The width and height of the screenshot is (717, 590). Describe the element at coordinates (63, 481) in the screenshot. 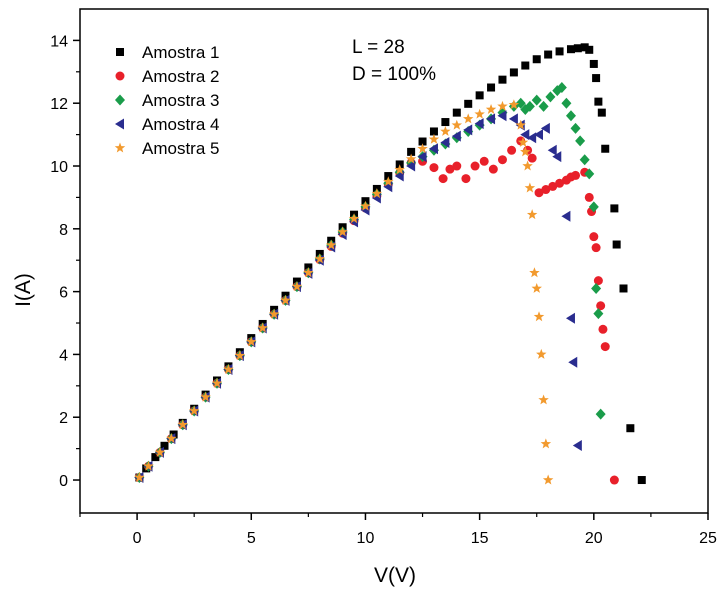

I see `y-tick-label: 0` at that location.